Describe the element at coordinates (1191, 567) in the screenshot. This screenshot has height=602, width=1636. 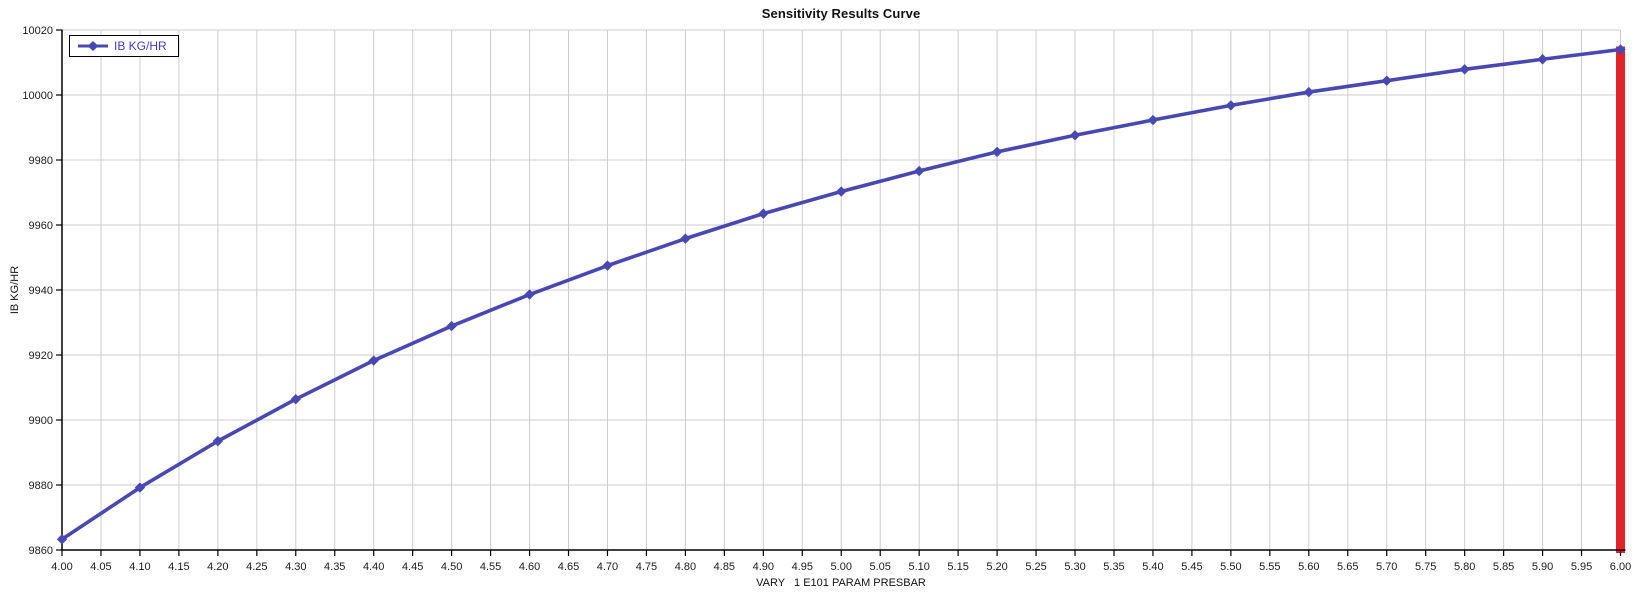
I see `x-tick-label: 5.45` at that location.